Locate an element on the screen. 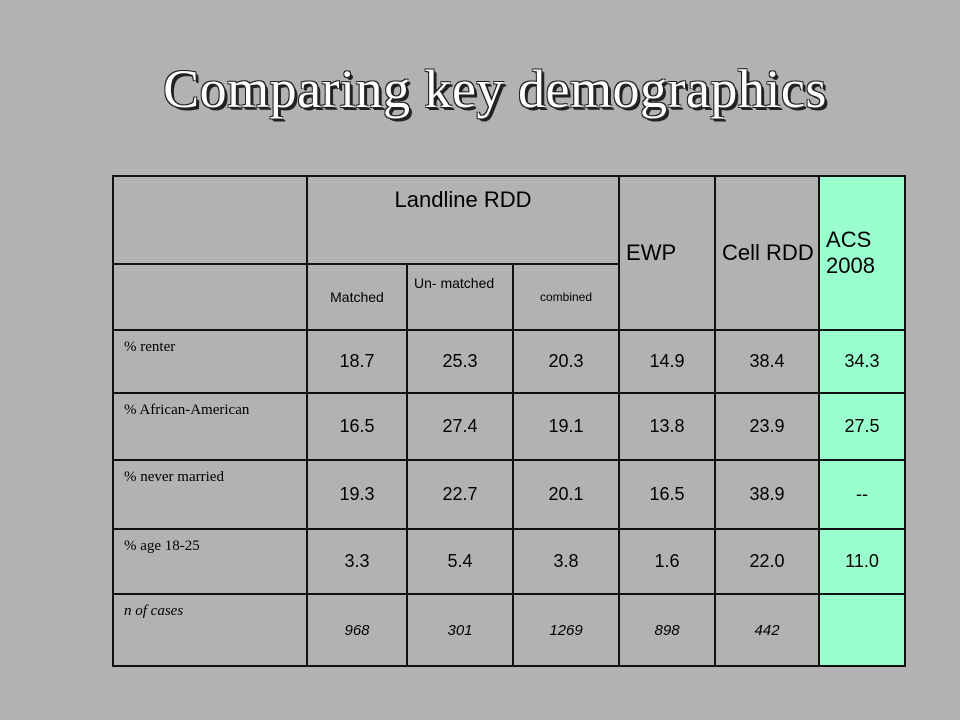 The width and height of the screenshot is (960, 720). cell-matched: 968 is located at coordinates (357, 630).